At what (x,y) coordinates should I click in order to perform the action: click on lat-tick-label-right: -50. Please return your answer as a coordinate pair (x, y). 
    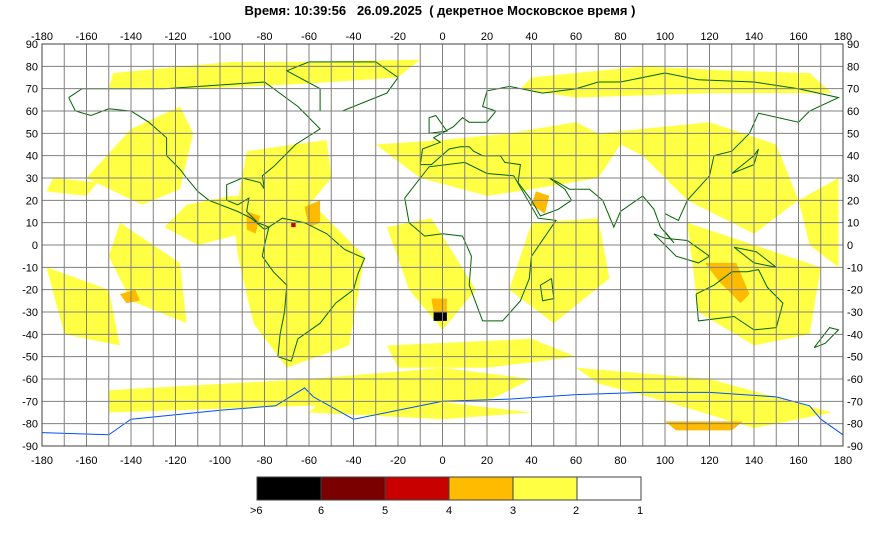
    Looking at the image, I should click on (855, 358).